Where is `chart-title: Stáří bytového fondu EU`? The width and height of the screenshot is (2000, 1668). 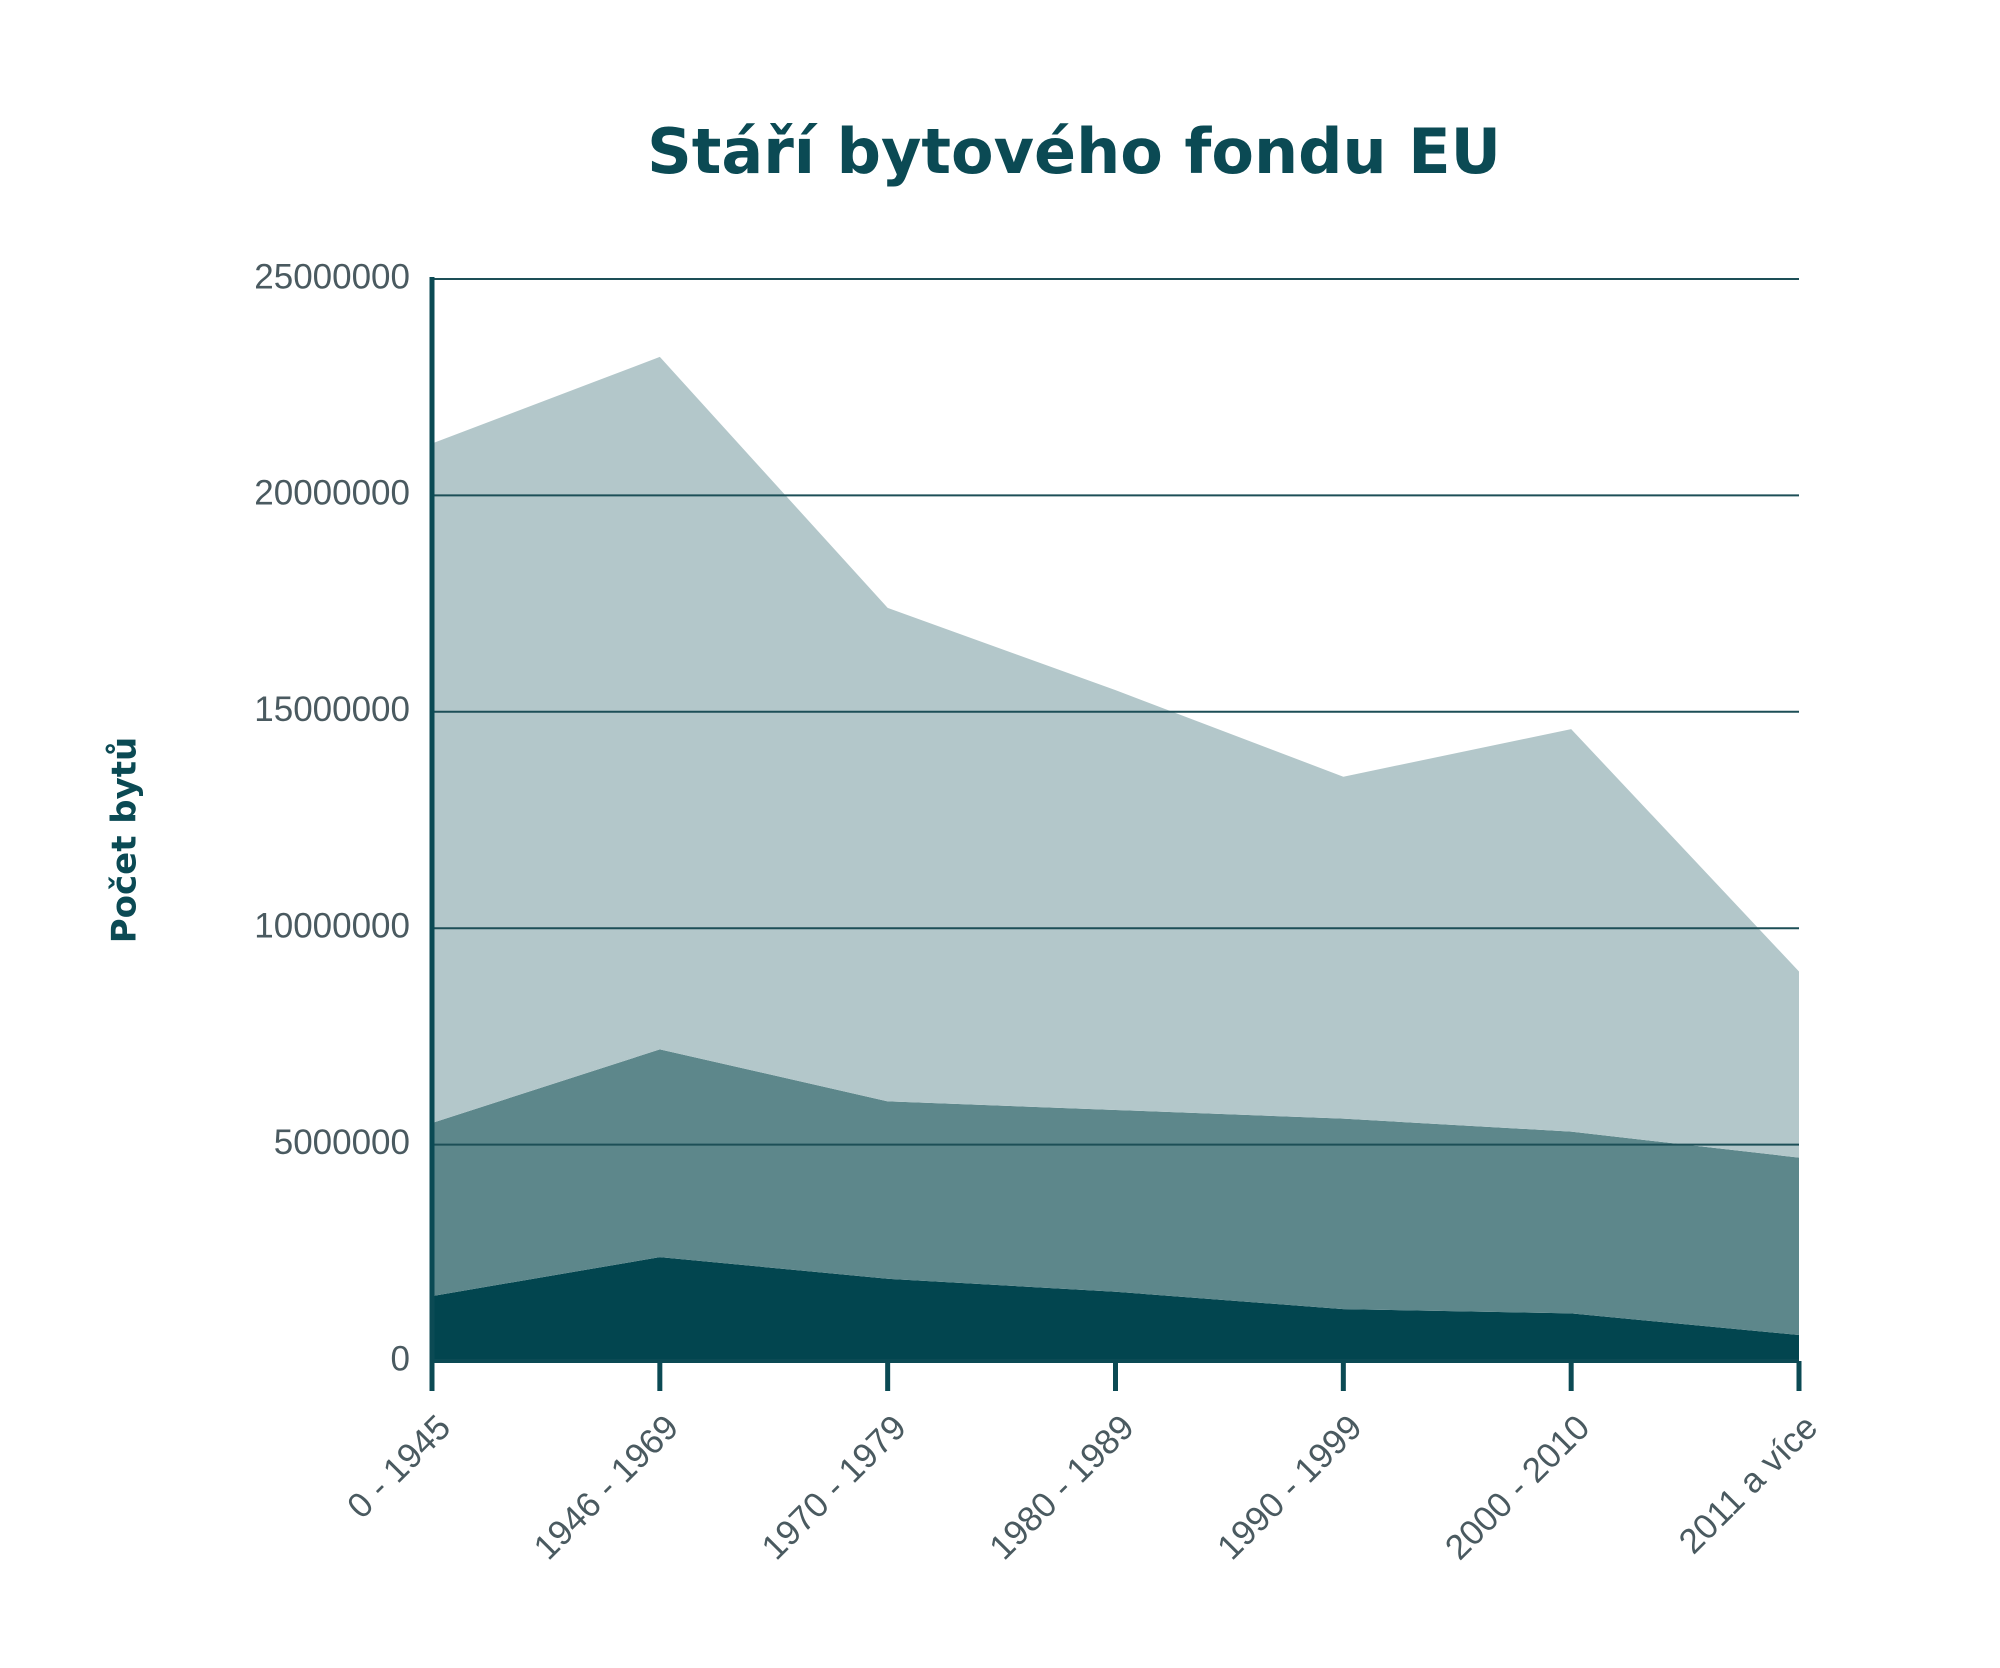 chart-title: Stáří bytového fondu EU is located at coordinates (1074, 151).